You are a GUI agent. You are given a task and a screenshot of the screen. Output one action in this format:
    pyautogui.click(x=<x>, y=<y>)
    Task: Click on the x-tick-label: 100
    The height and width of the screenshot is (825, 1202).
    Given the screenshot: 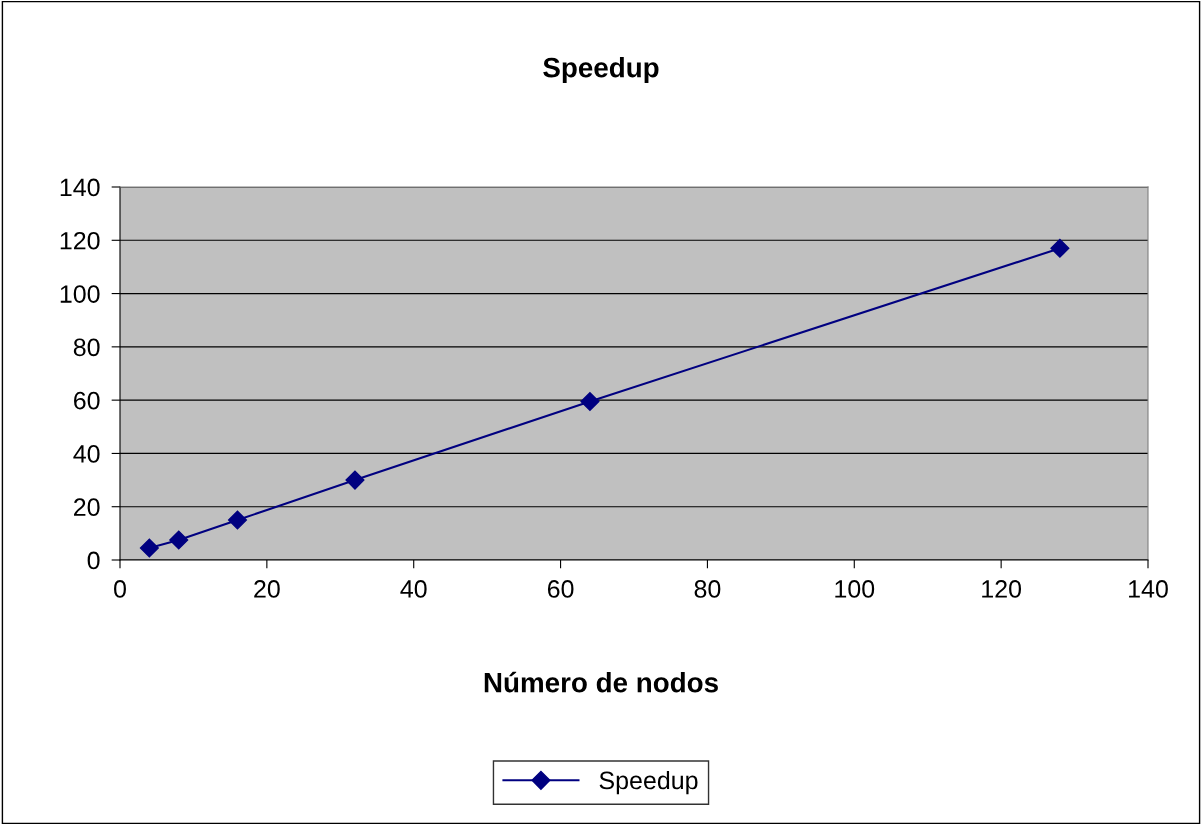 What is the action you would take?
    pyautogui.click(x=855, y=589)
    